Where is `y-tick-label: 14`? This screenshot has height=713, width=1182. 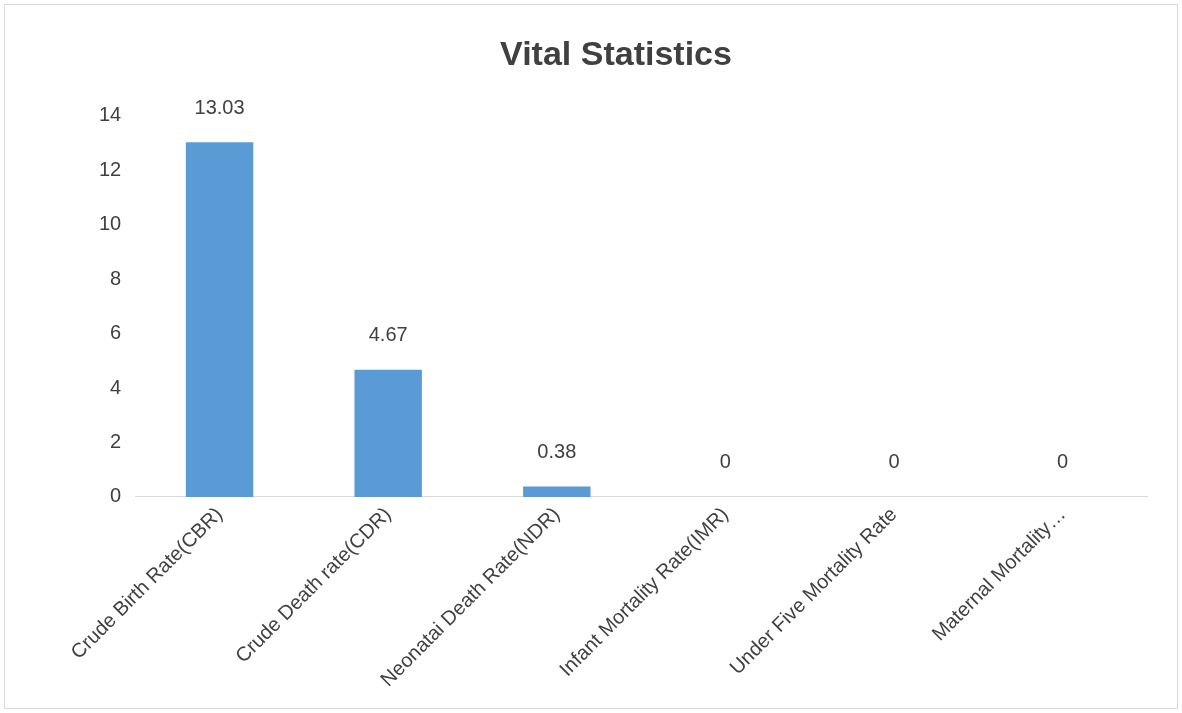 y-tick-label: 14 is located at coordinates (110, 114).